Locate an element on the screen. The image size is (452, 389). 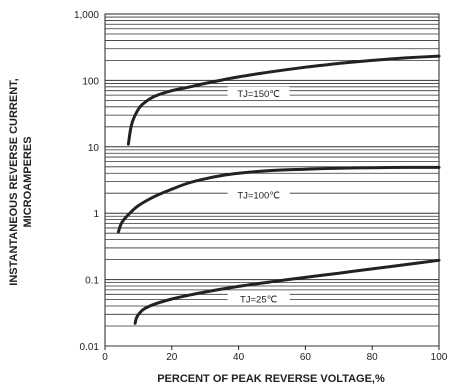
series-label-1: TJ=150℃ is located at coordinates (258, 94).